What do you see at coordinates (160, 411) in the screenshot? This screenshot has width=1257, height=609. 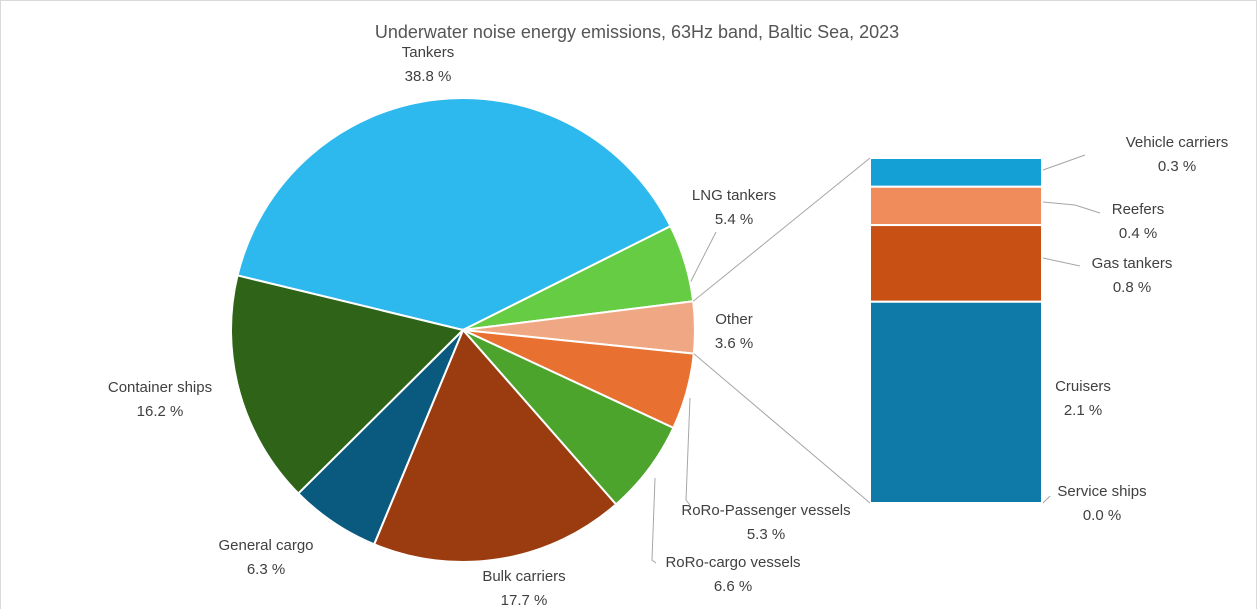 I see `slice-value-label: 16.2 %` at bounding box center [160, 411].